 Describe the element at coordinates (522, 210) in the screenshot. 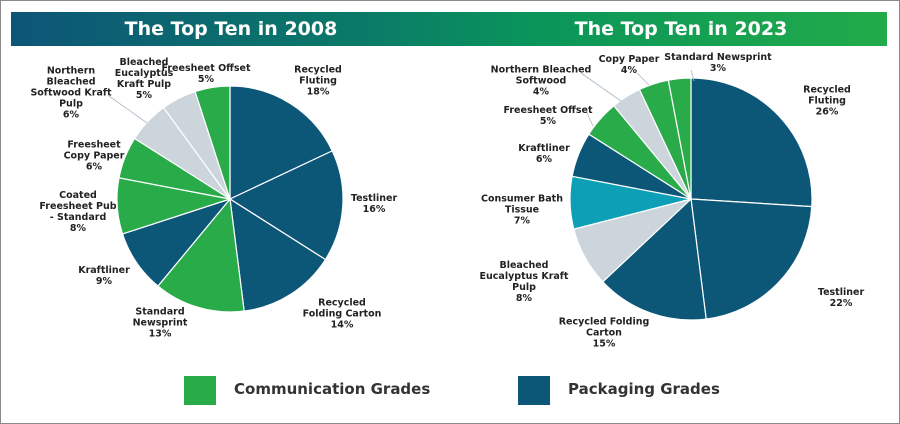

I see `slice-label: Consumer Bath Tissue 7%` at that location.